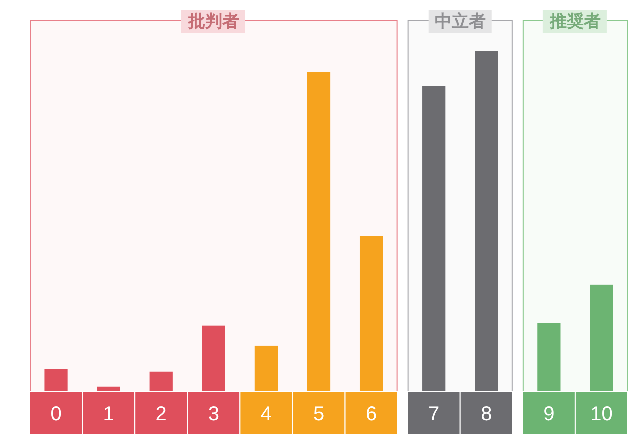 The width and height of the screenshot is (644, 437). I want to click on band-label: 批判者, so click(213, 21).